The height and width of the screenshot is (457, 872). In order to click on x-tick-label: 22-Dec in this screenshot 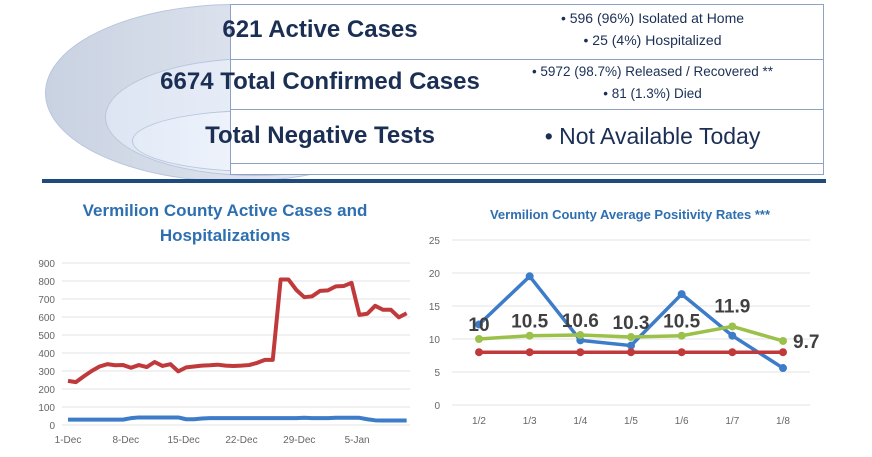, I will do `click(241, 440)`.